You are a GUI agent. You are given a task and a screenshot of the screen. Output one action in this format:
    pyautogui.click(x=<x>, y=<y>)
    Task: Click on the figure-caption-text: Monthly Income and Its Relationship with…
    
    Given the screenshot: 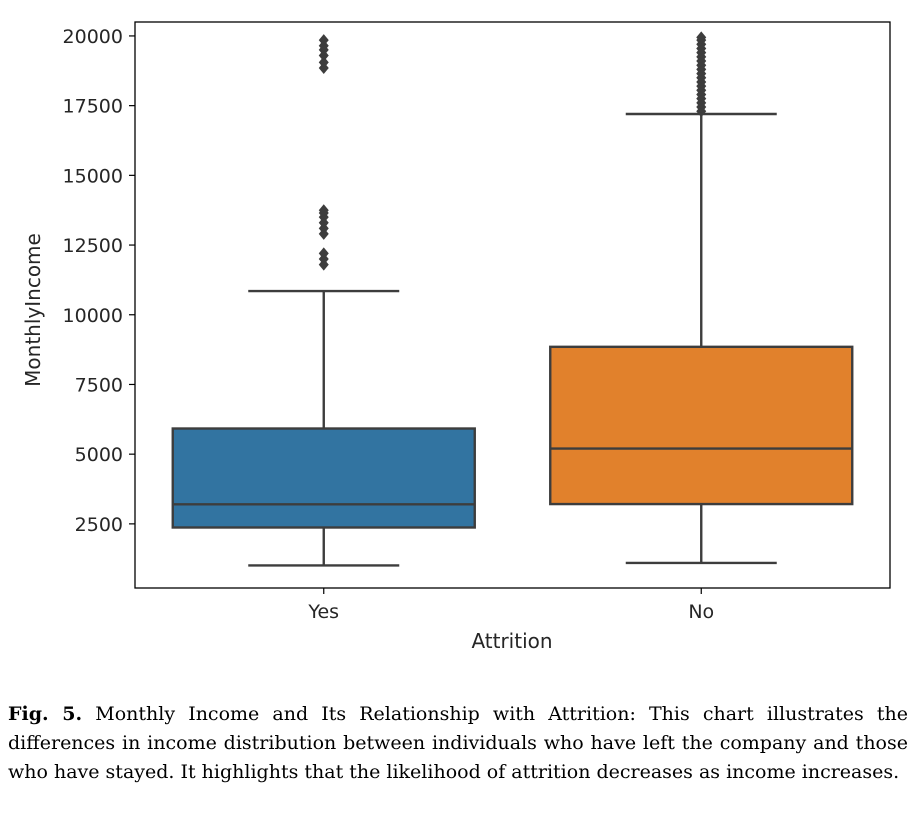 What is the action you would take?
    pyautogui.click(x=458, y=743)
    